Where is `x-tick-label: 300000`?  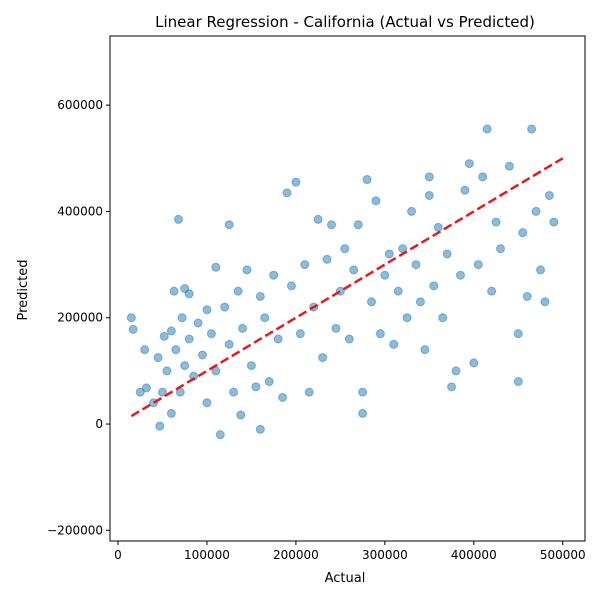 x-tick-label: 300000 is located at coordinates (385, 555).